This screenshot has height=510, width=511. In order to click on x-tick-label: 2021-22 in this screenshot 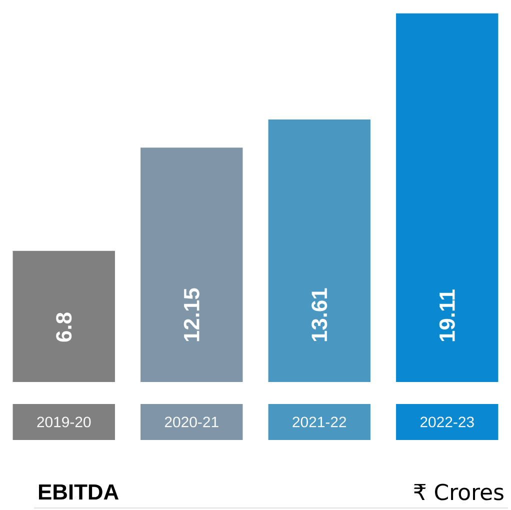, I will do `click(319, 422)`.